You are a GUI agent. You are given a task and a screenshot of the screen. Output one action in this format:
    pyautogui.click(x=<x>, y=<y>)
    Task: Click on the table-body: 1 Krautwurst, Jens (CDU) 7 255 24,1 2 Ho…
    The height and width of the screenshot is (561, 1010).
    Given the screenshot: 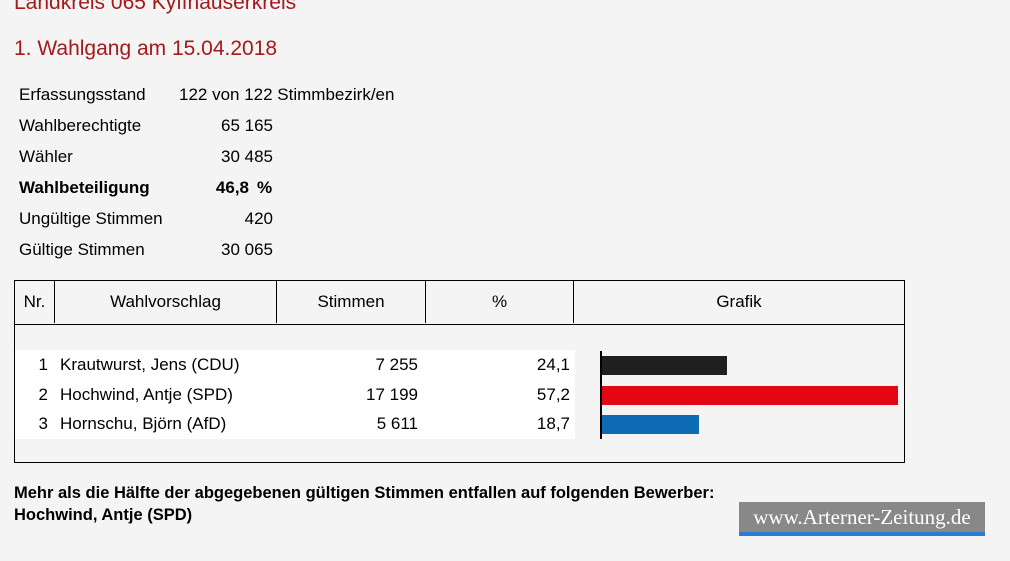 What is the action you would take?
    pyautogui.click(x=295, y=394)
    